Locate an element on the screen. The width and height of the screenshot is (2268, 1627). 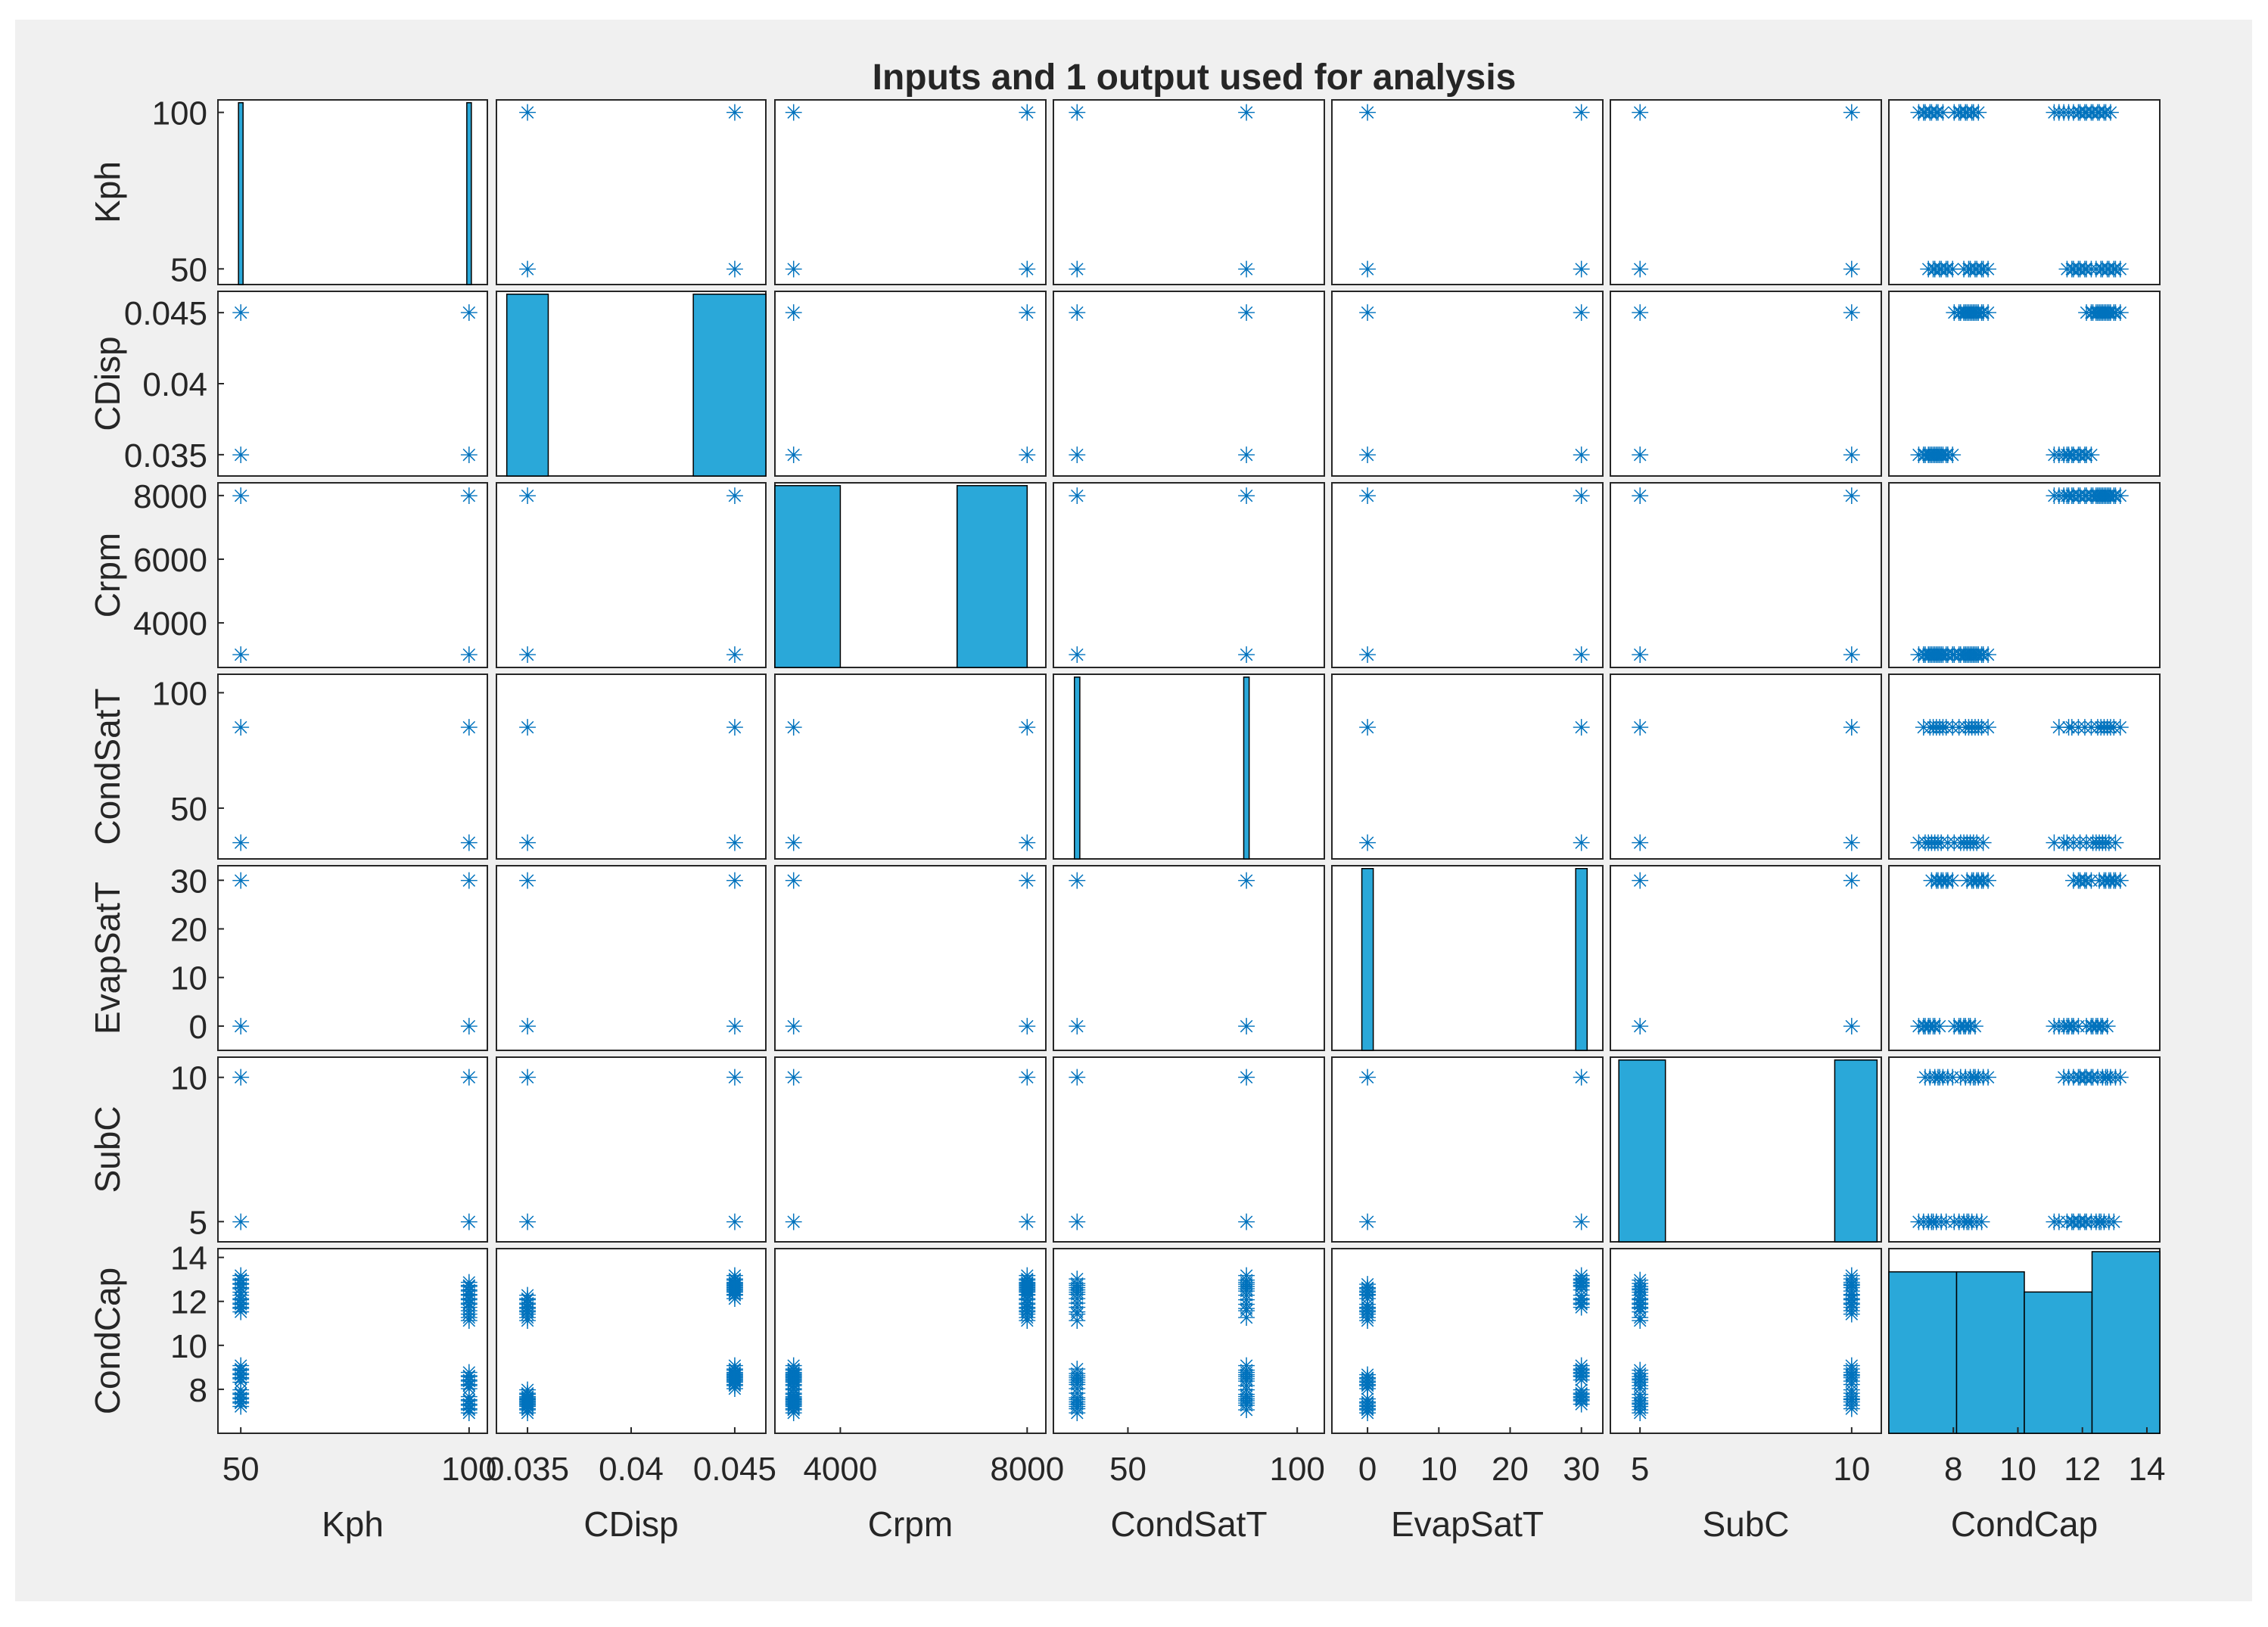
panel-Crpm-vs-Crpm is located at coordinates (910, 575).